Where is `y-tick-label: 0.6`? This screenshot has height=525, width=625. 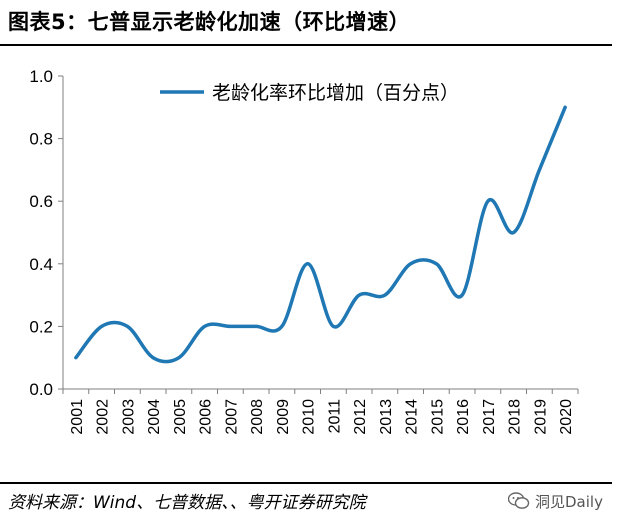
y-tick-label: 0.6 is located at coordinates (41, 201).